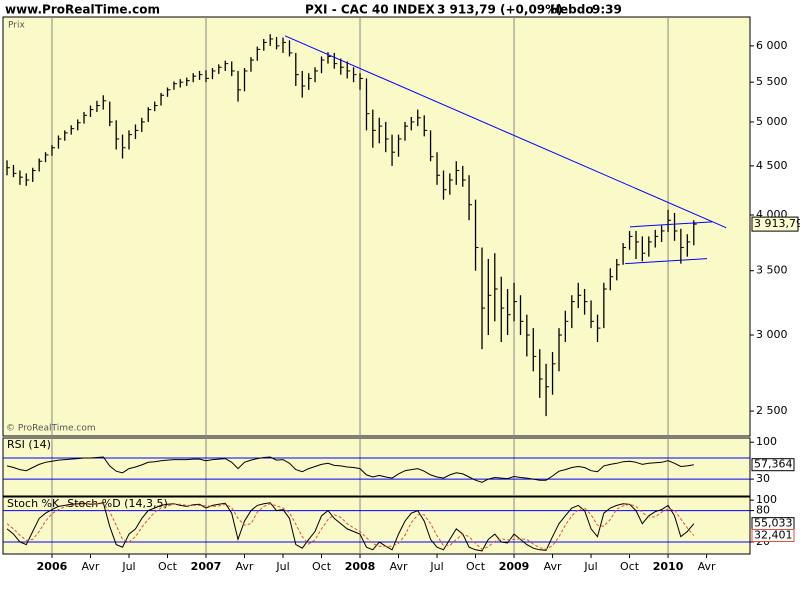  What do you see at coordinates (772, 410) in the screenshot?
I see `y-tick-label: 2 500` at bounding box center [772, 410].